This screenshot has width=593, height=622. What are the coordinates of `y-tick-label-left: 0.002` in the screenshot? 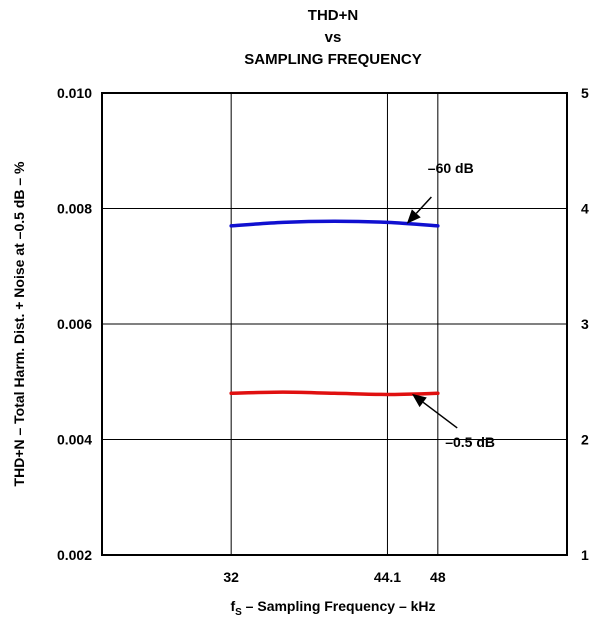 It's located at (74, 555).